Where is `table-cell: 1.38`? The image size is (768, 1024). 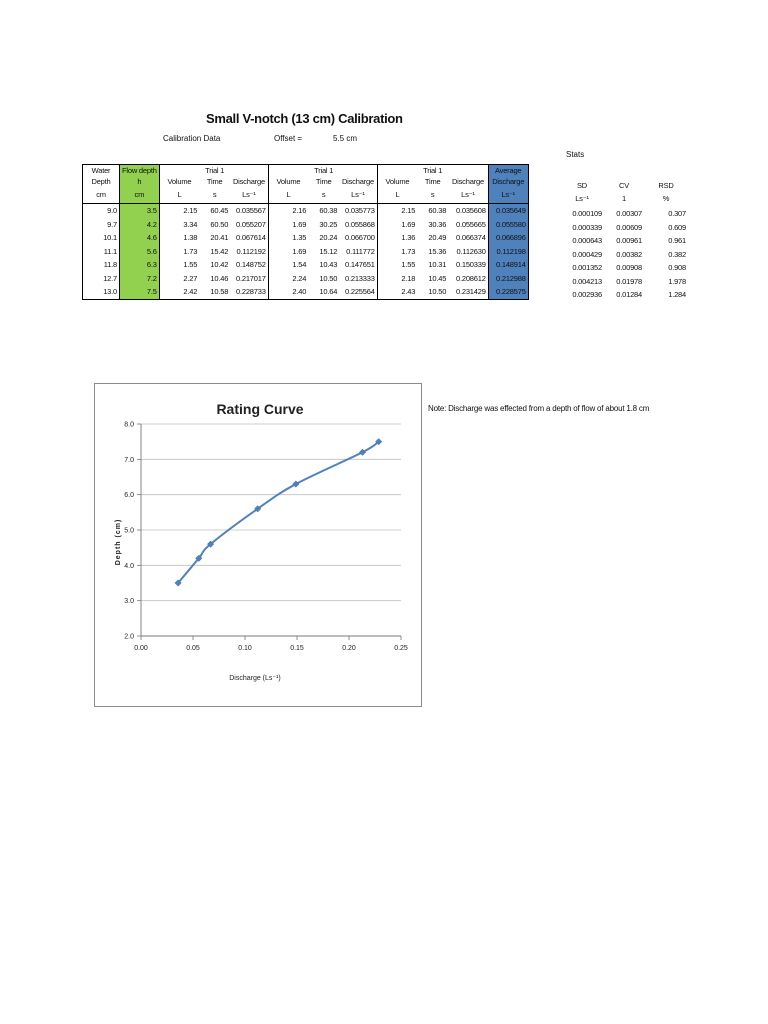 table-cell: 1.38 is located at coordinates (179, 238).